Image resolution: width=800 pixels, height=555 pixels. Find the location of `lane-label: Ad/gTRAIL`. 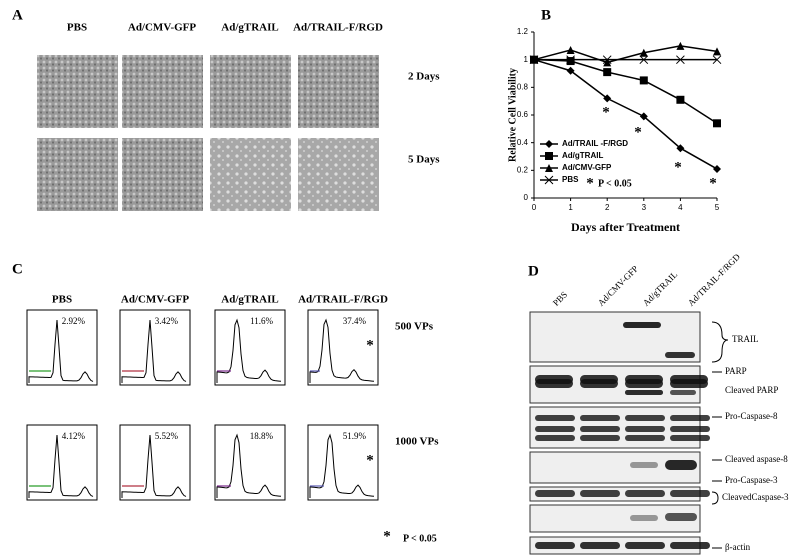

lane-label: Ad/gTRAIL is located at coordinates (660, 288).